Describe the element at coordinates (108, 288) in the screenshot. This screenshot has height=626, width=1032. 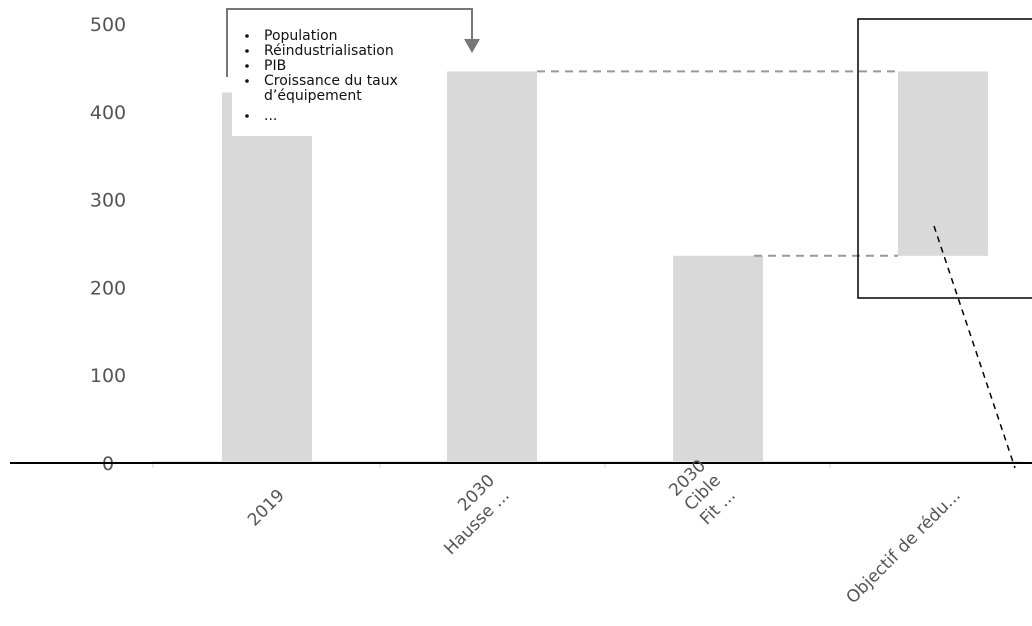
I see `y-tick-label: 200` at that location.